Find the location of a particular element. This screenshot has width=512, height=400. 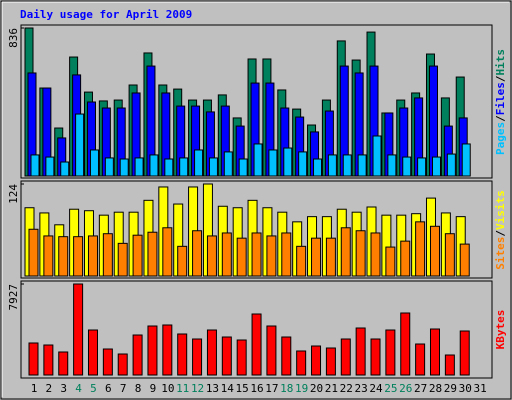

x-tick-label: 17 is located at coordinates (271, 388).